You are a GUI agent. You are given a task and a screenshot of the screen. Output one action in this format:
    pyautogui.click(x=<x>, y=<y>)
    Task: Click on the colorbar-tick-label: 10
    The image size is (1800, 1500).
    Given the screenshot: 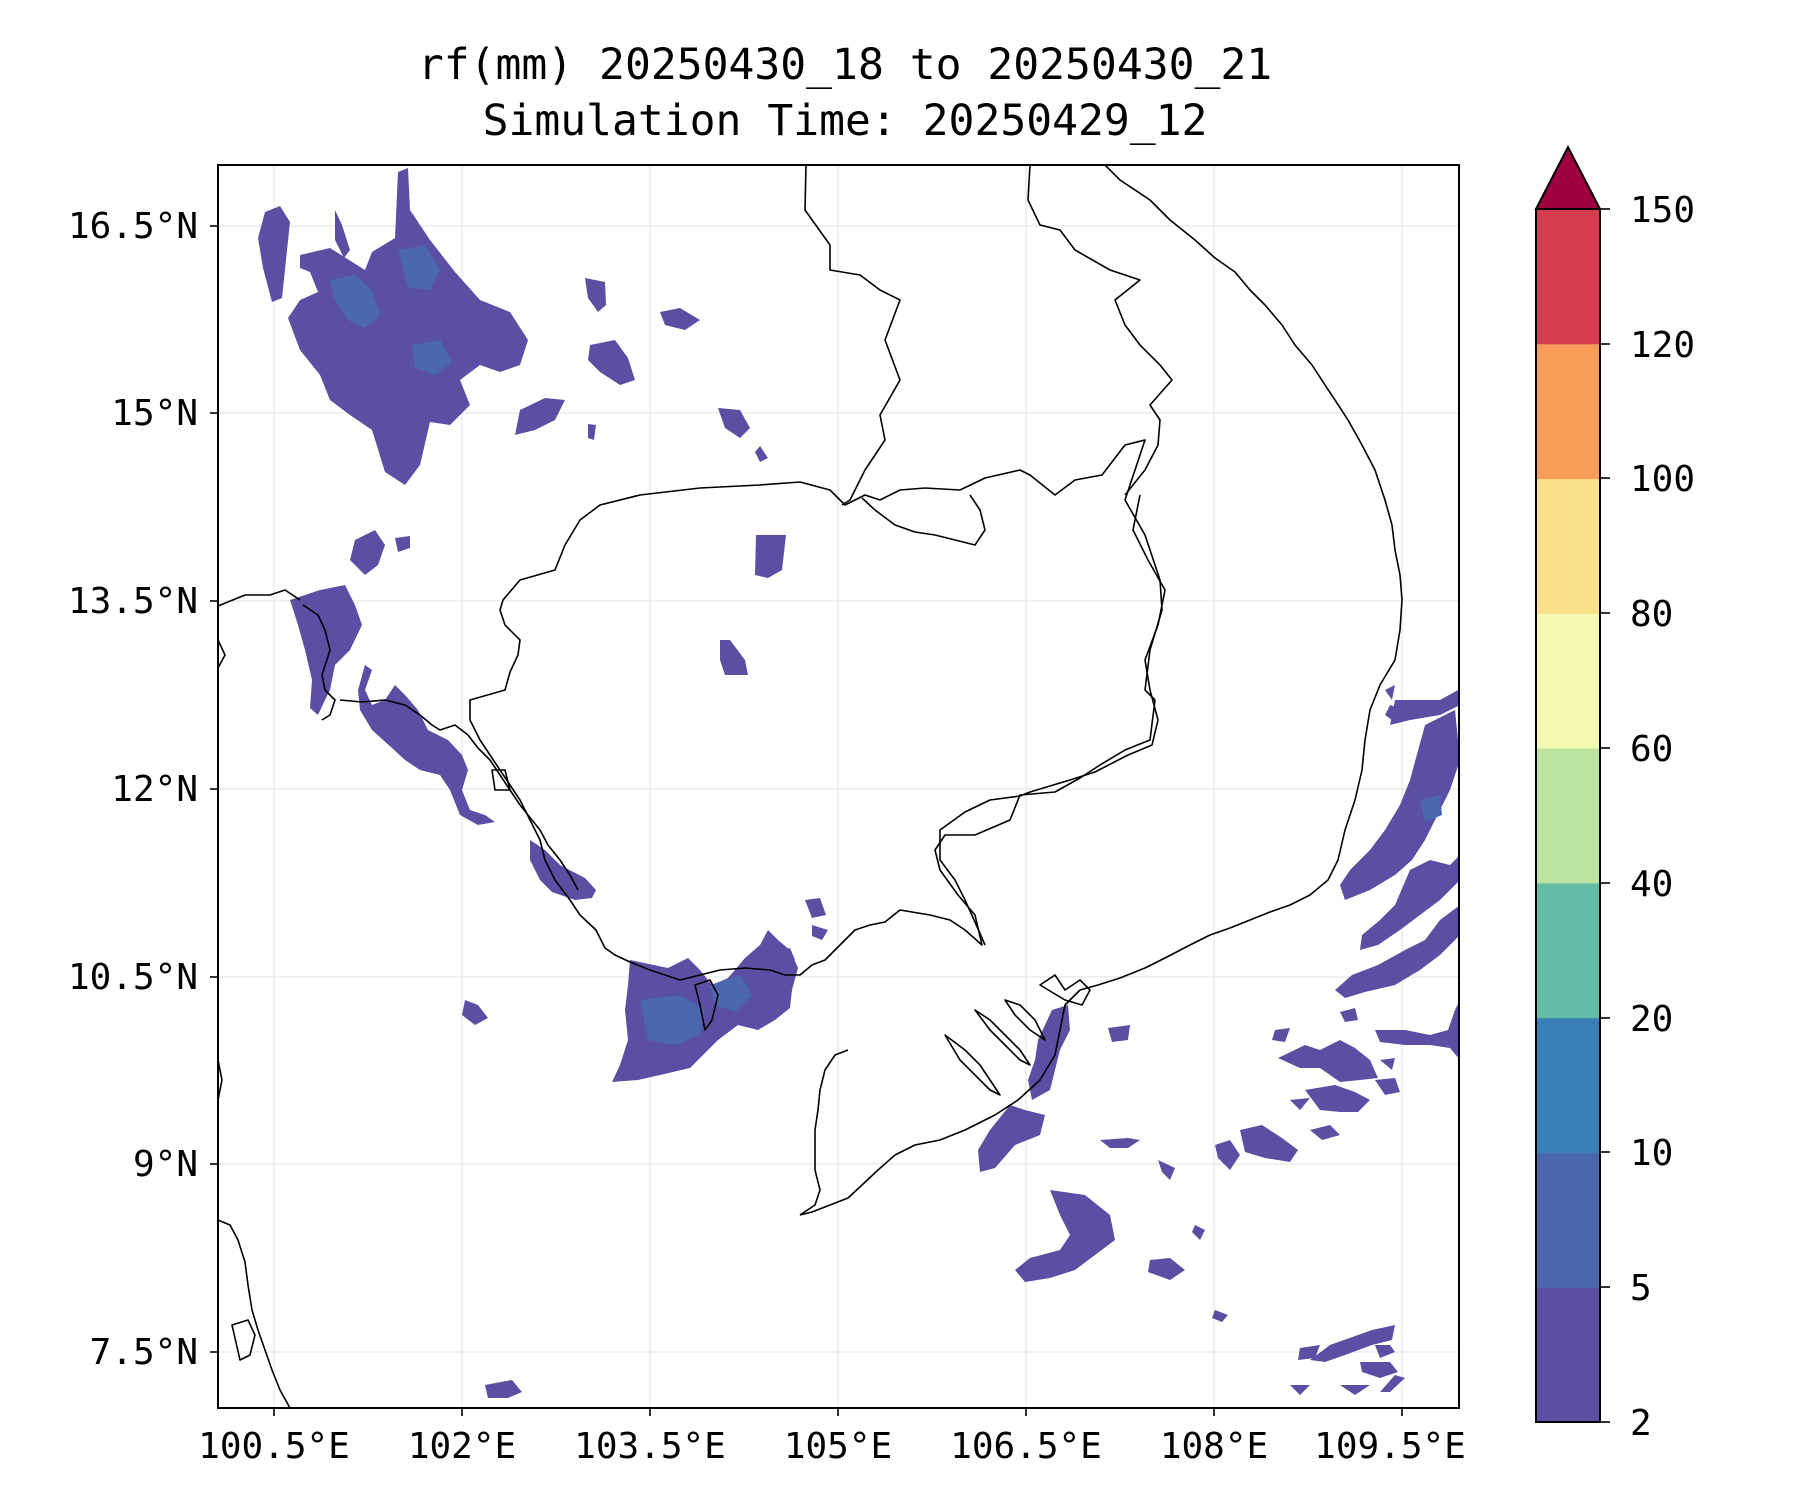 What is the action you would take?
    pyautogui.click(x=1651, y=1153)
    